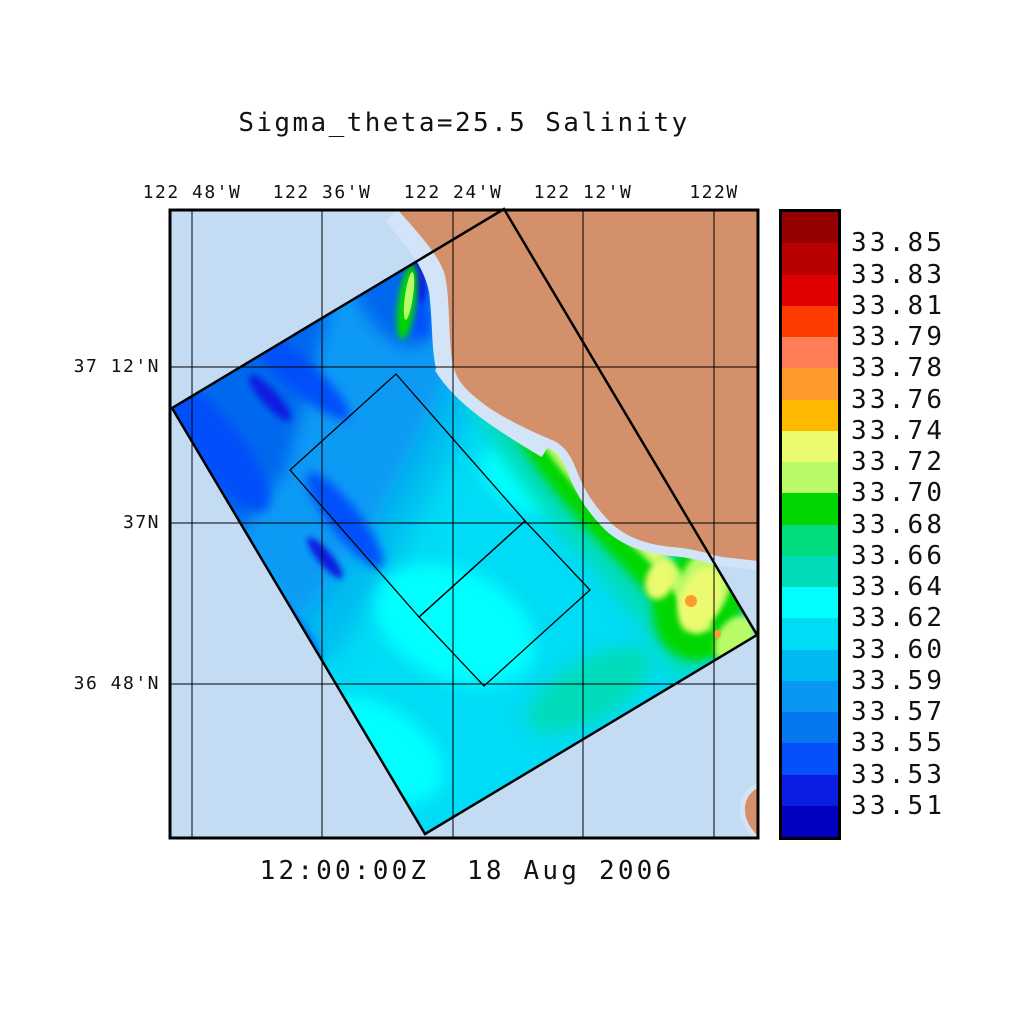 The height and width of the screenshot is (1024, 1024). I want to click on y-tick-label: 36 48'N, so click(116, 683).